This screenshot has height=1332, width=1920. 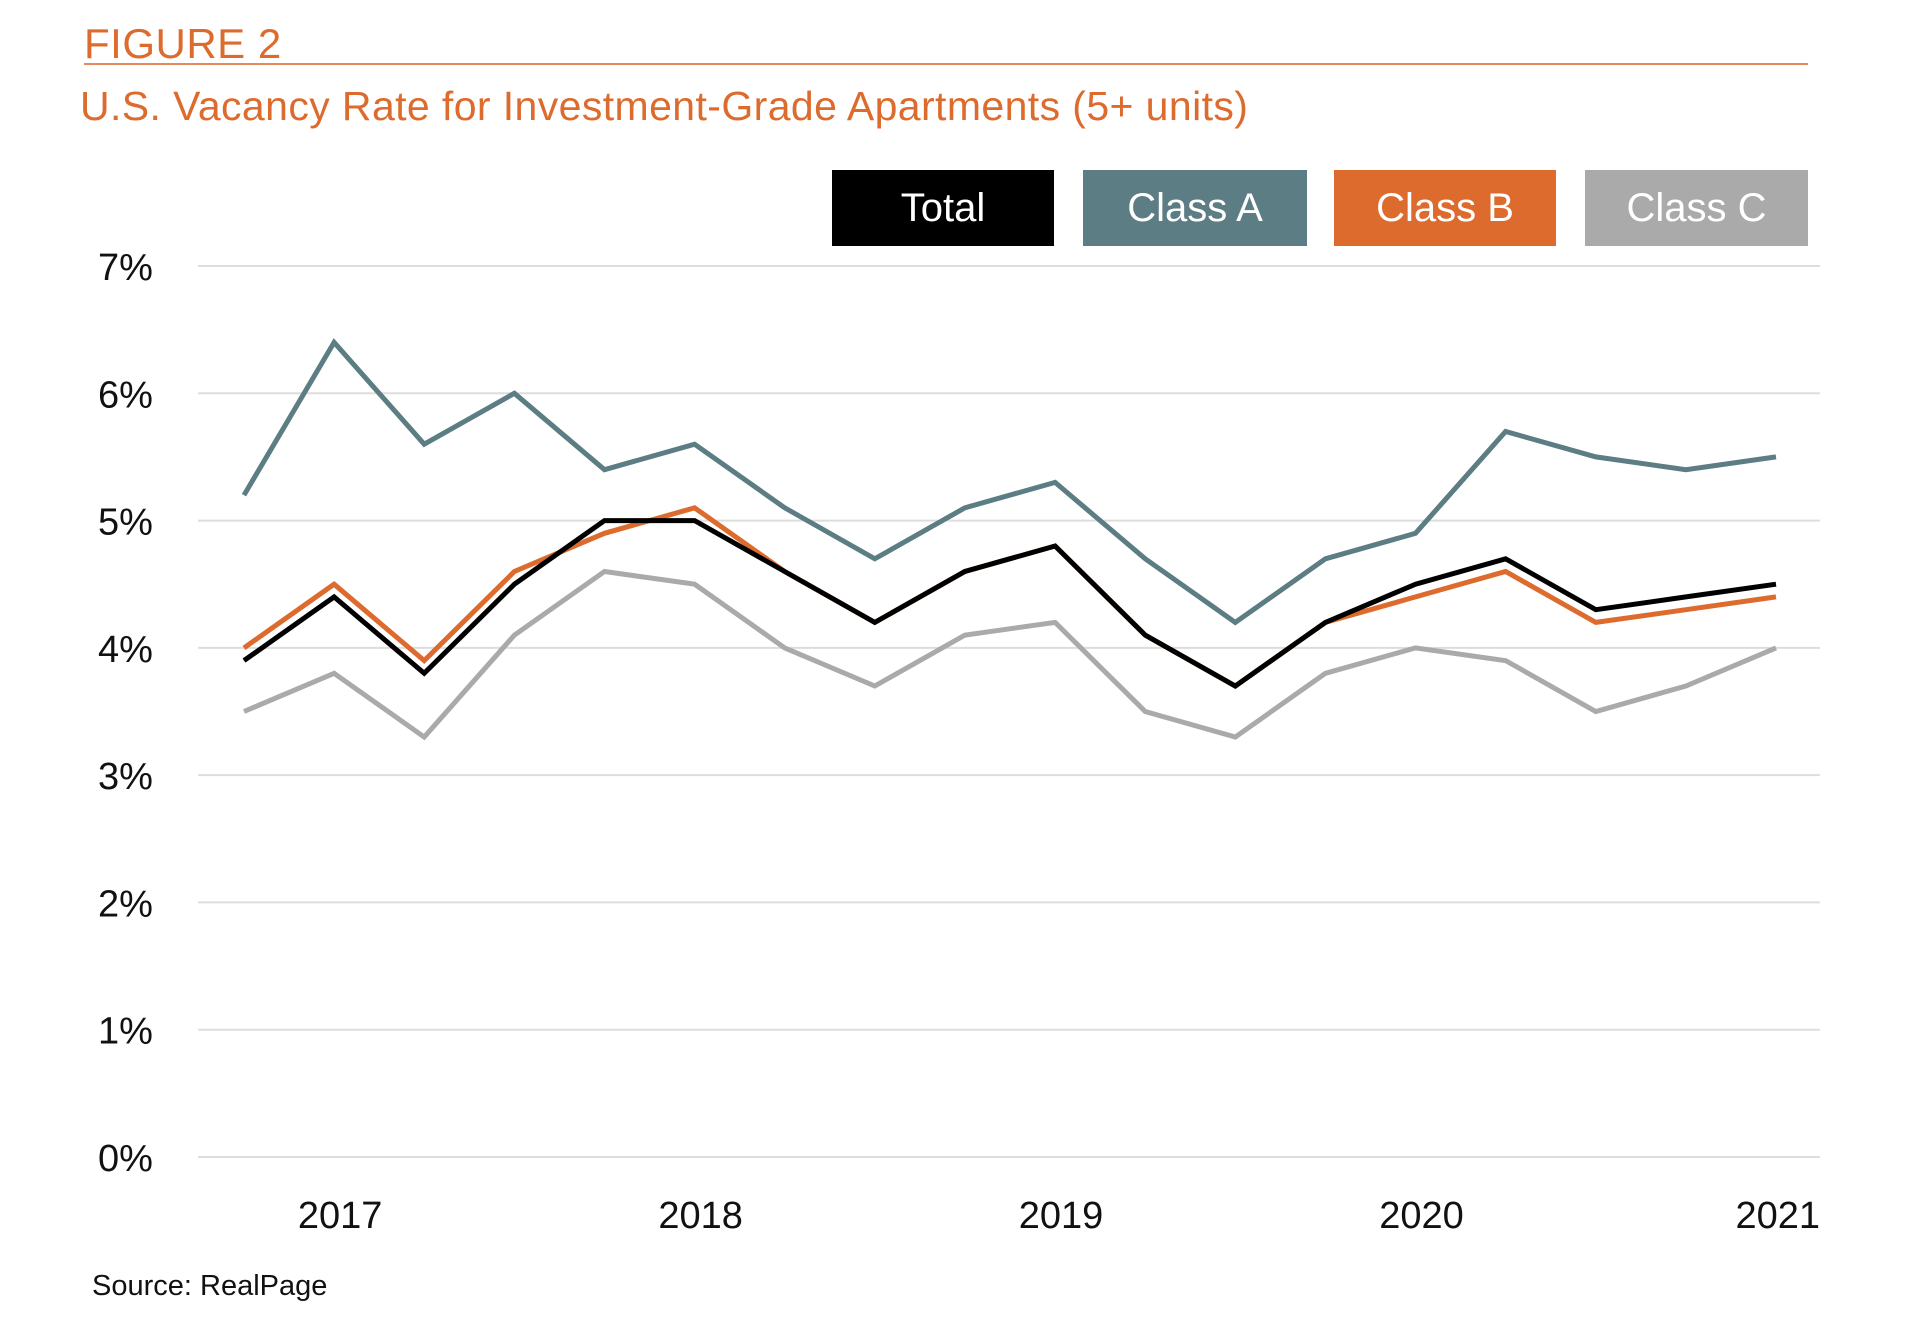 I want to click on header-rule, so click(x=946, y=64).